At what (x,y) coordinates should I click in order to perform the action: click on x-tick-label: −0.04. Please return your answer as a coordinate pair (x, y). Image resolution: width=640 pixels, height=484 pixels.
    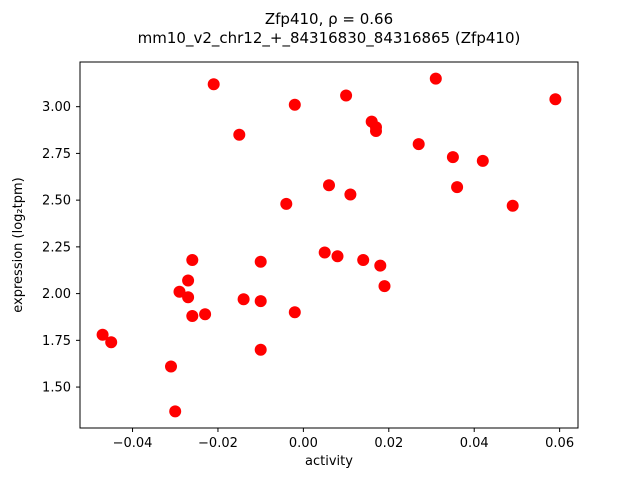
    Looking at the image, I should click on (133, 443).